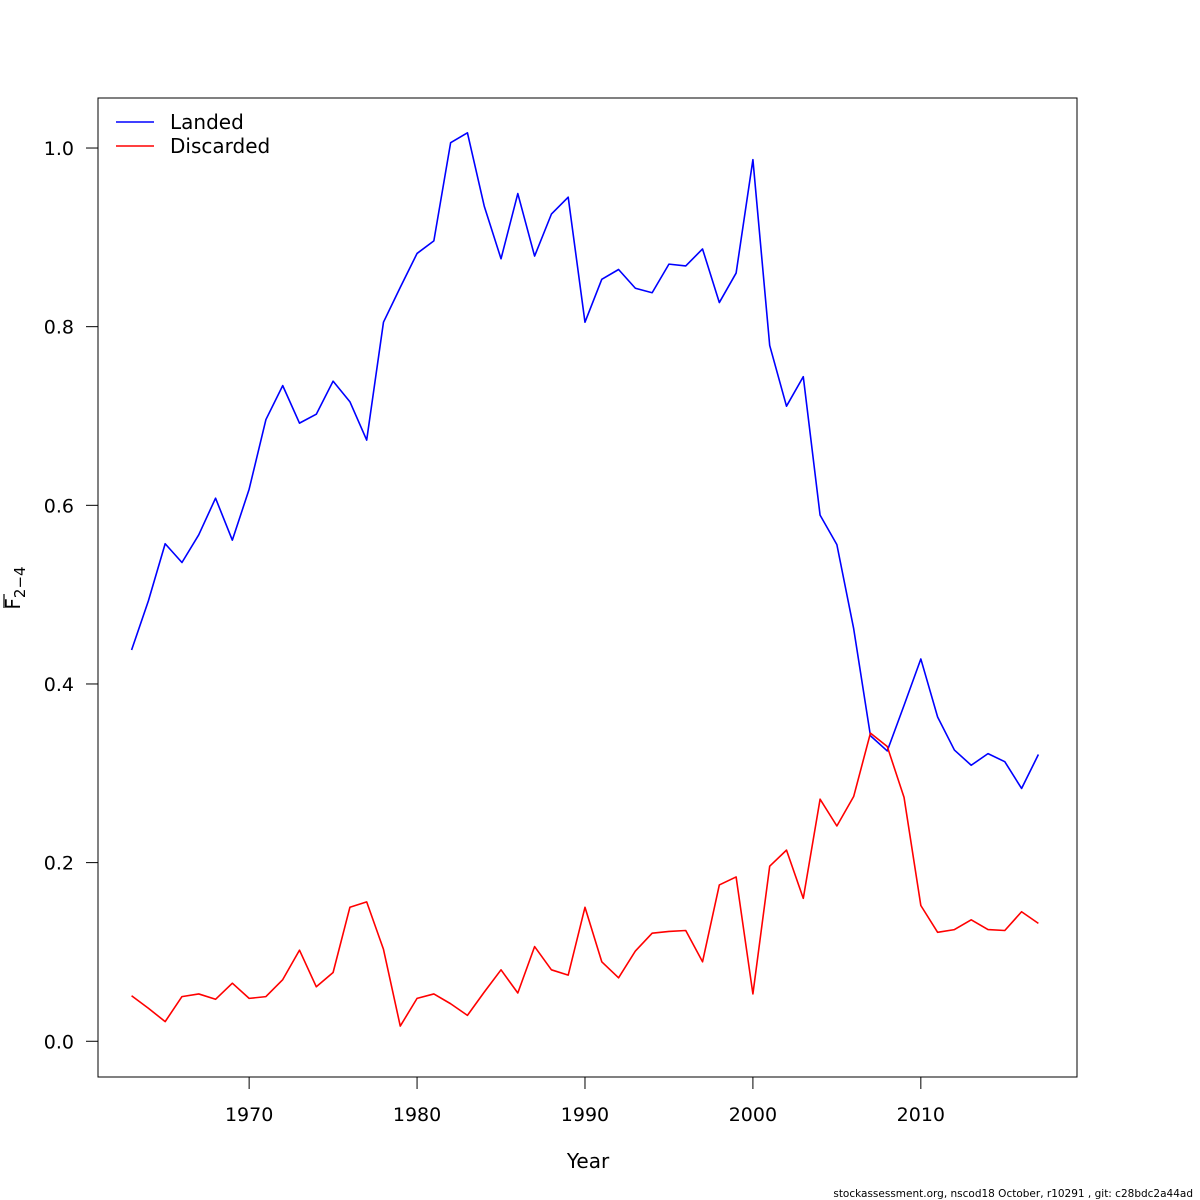 This screenshot has width=1200, height=1200. Describe the element at coordinates (417, 1115) in the screenshot. I see `x-tick-label: 1980` at that location.